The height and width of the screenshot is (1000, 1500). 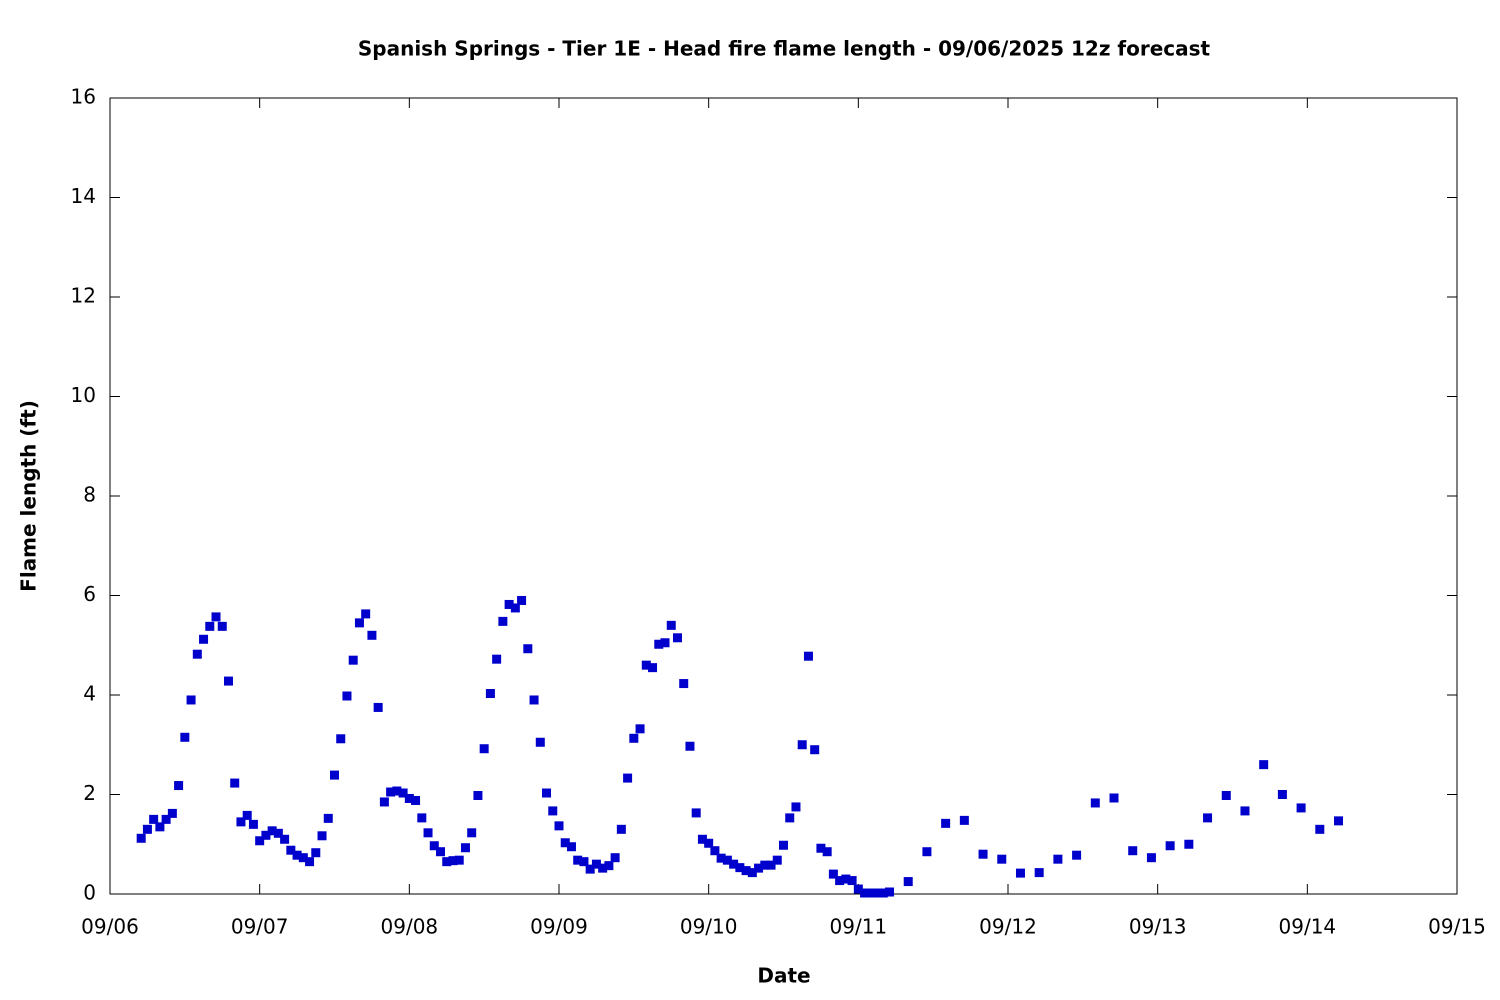 I want to click on y-tick-label: 14, so click(x=83, y=196).